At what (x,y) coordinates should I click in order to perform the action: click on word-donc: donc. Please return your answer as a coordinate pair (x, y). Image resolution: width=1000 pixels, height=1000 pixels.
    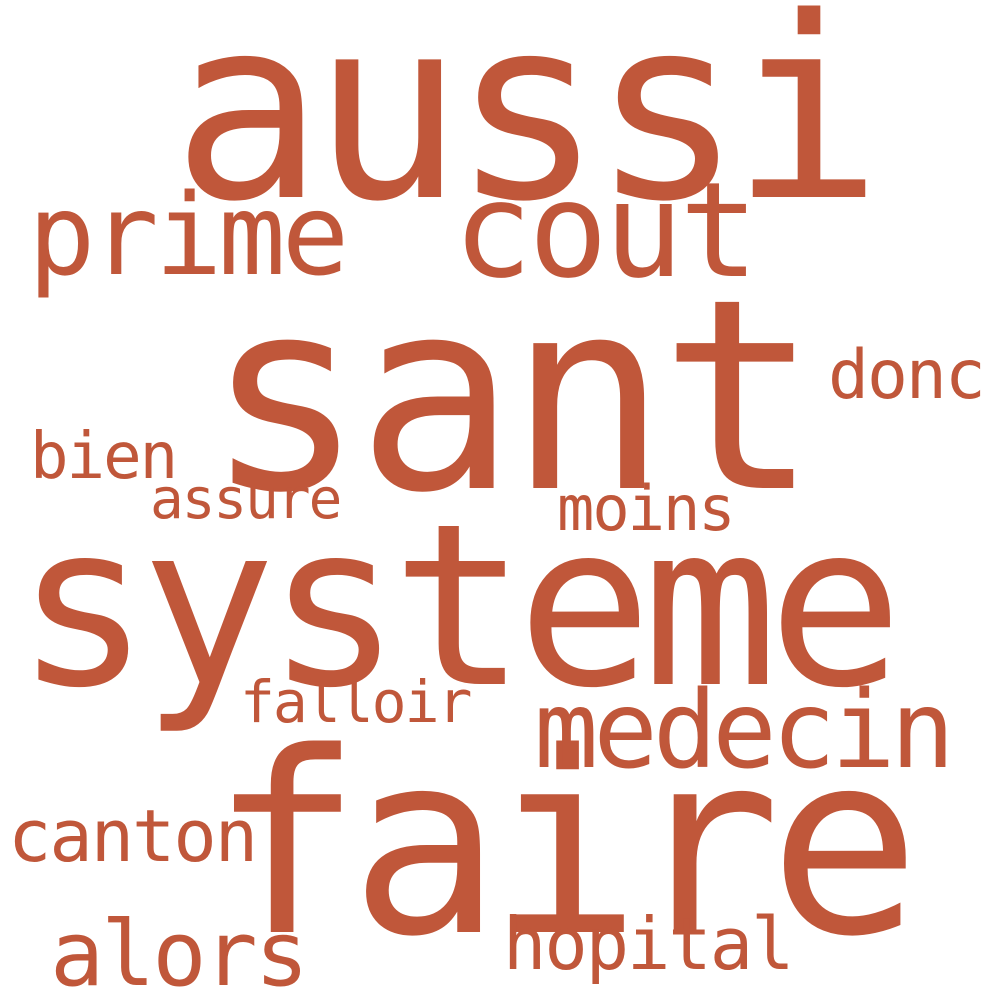
    Looking at the image, I should click on (907, 375).